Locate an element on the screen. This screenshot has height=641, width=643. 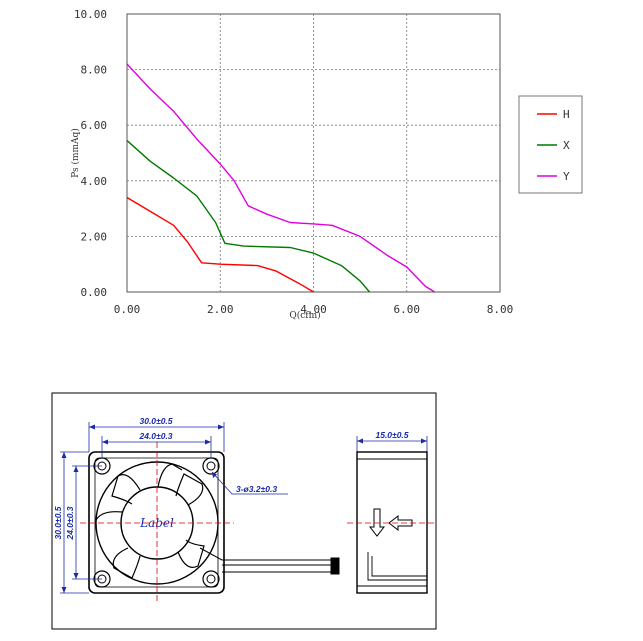
dim-width-outer: 30.0±0.5 is located at coordinates (155, 421).